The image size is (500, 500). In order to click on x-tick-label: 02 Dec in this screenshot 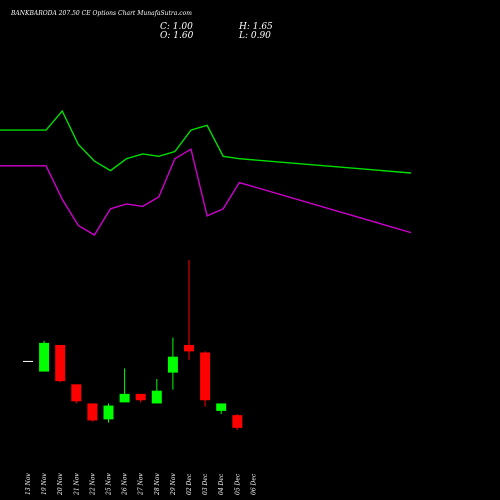, I will do `click(189, 484)`.